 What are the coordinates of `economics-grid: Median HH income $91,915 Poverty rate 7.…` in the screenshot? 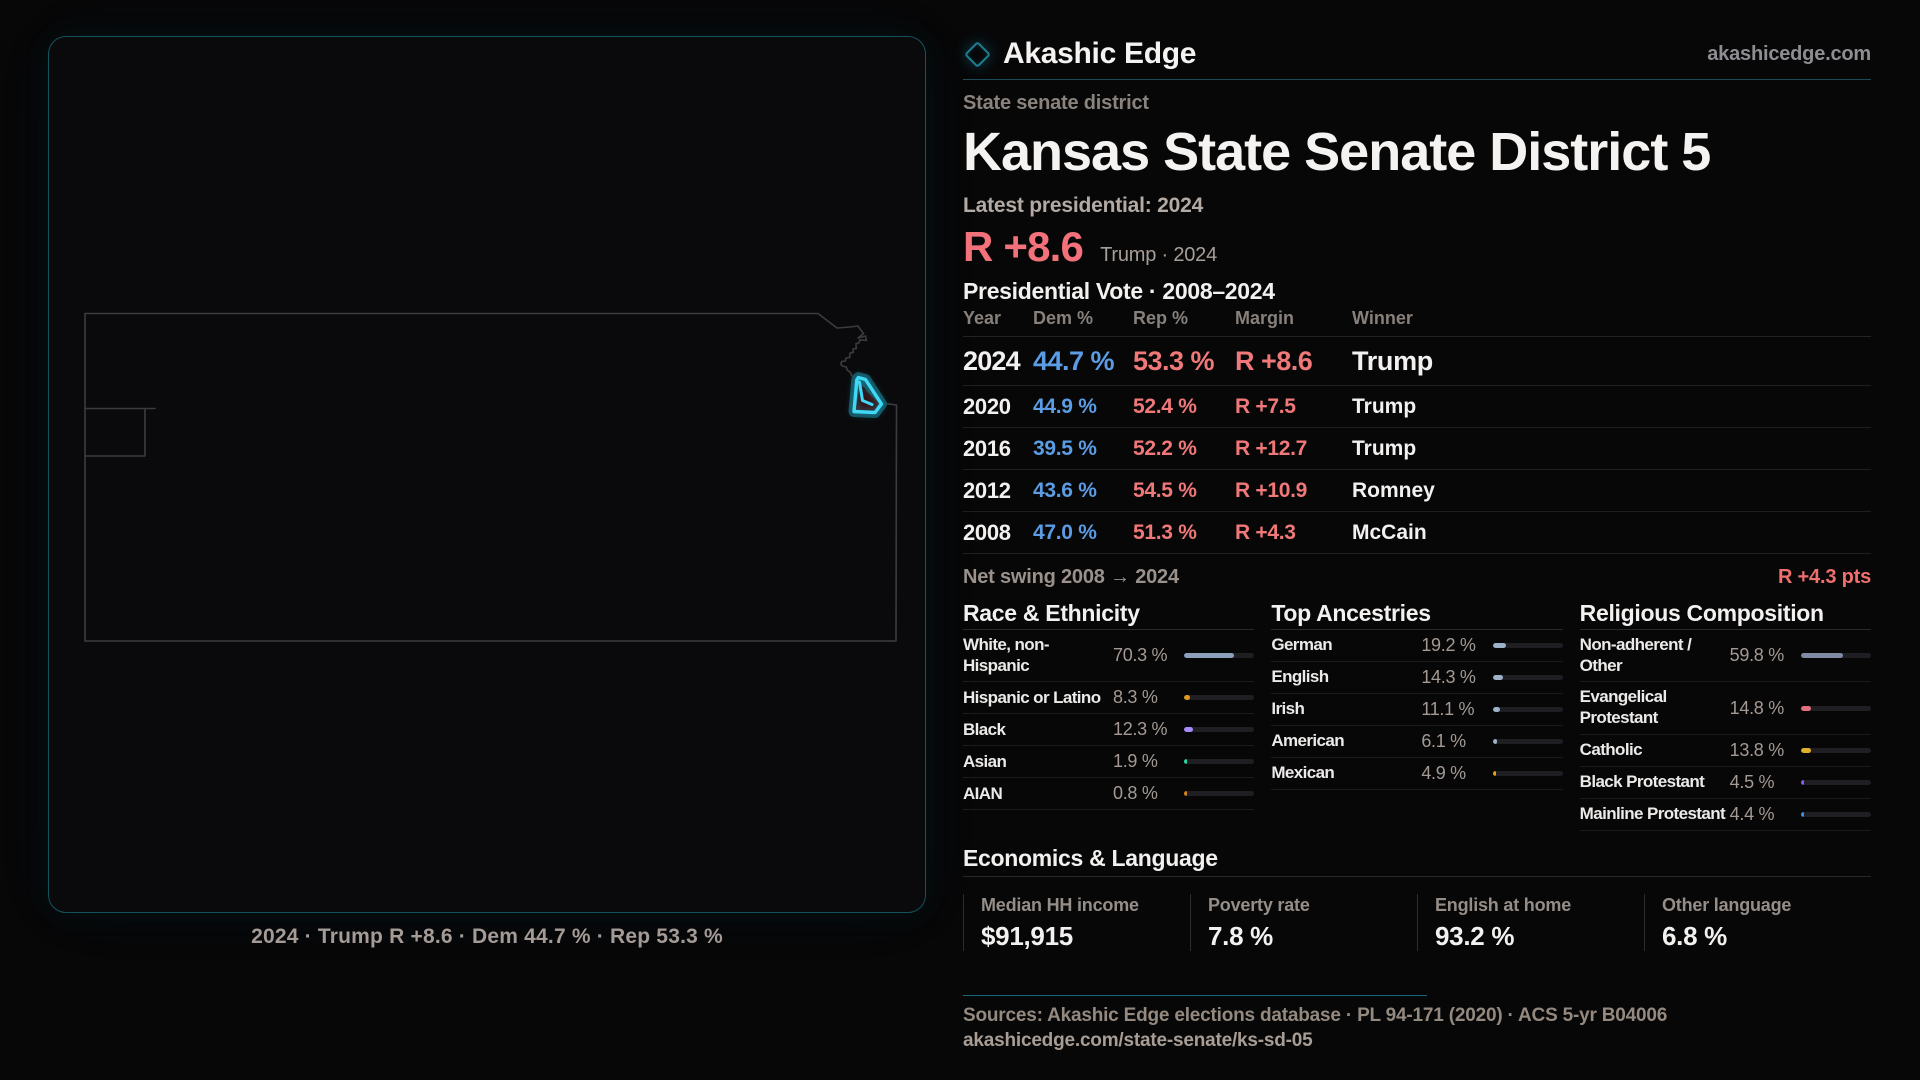 It's located at (1417, 922).